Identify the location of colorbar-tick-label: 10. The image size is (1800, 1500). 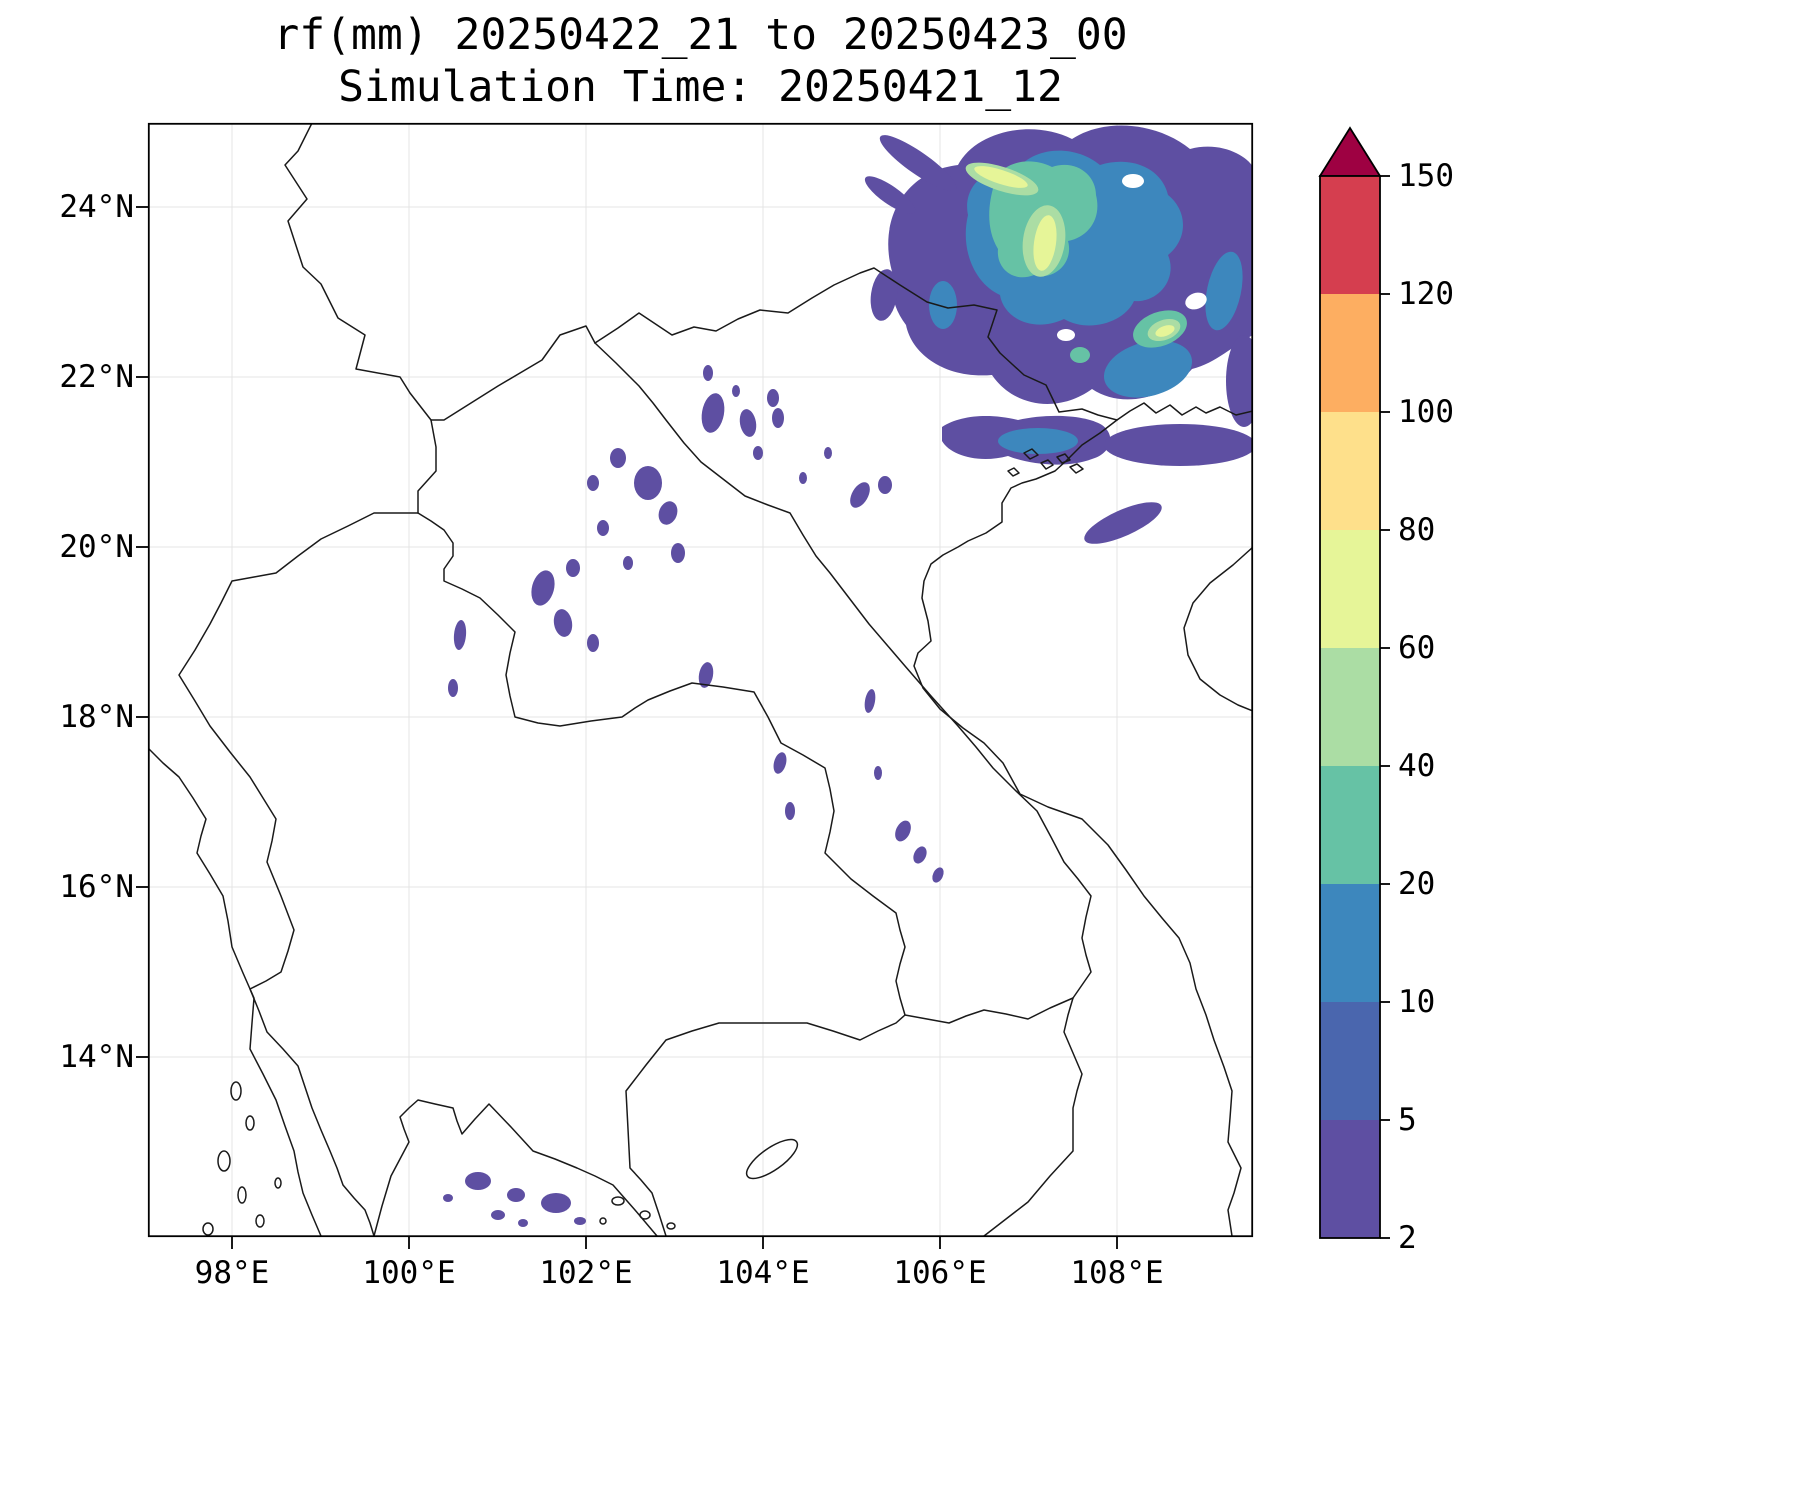
(1417, 1002).